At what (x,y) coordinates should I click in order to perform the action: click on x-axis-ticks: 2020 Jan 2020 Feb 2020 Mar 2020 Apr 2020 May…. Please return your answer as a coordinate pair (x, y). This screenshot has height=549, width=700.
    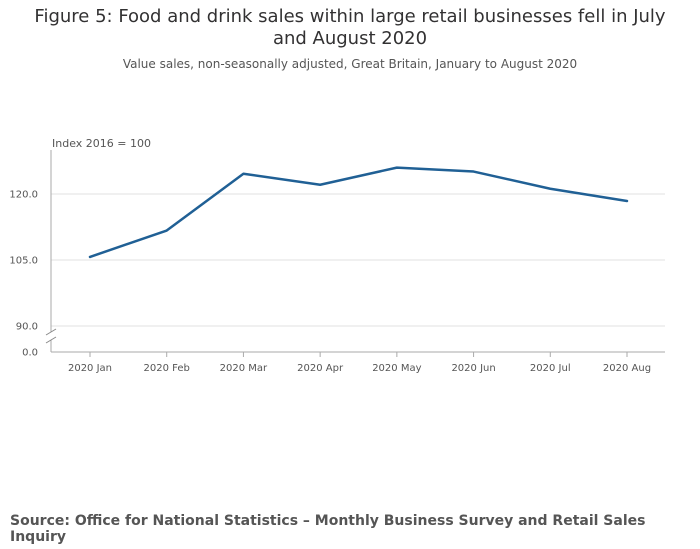
    Looking at the image, I should click on (359, 363).